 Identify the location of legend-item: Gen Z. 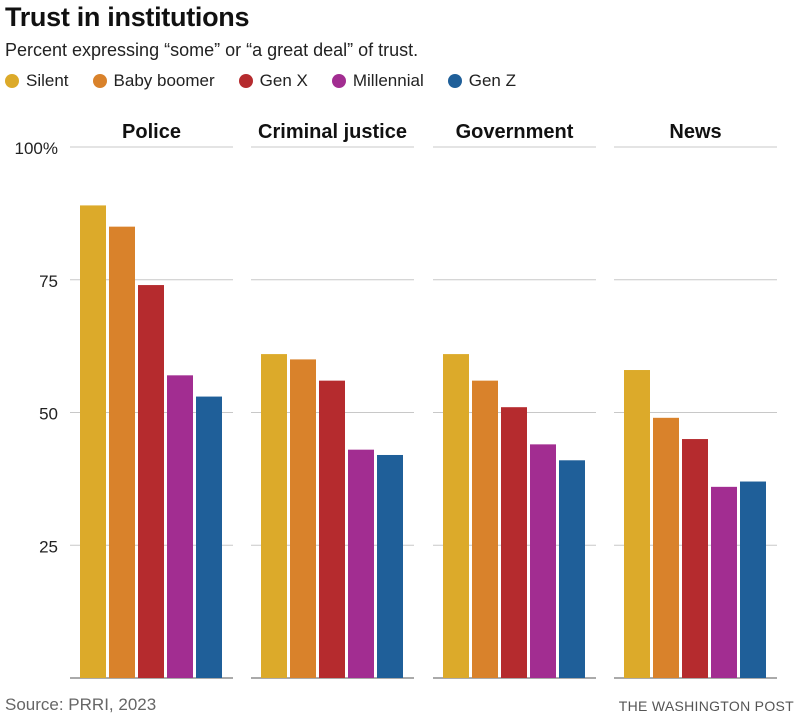
(481, 81).